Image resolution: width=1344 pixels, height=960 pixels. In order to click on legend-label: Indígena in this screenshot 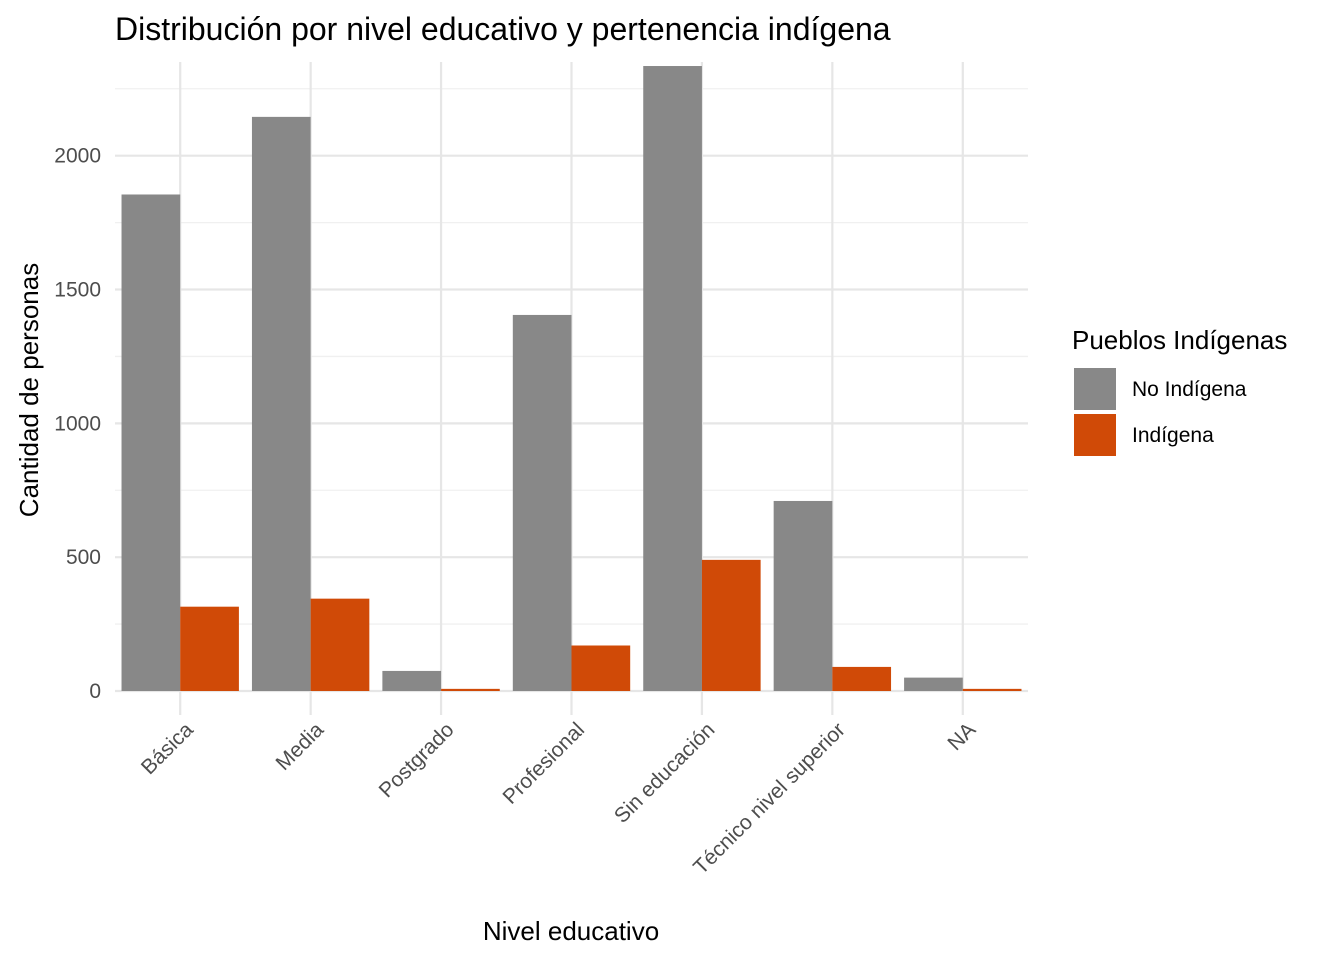, I will do `click(1173, 435)`.